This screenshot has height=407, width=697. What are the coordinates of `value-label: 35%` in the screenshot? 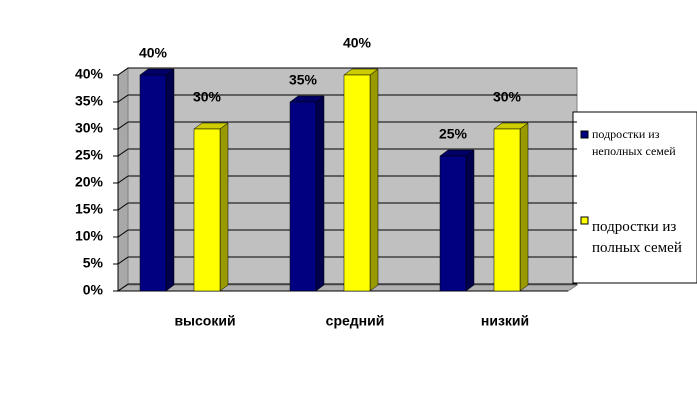 It's located at (303, 80).